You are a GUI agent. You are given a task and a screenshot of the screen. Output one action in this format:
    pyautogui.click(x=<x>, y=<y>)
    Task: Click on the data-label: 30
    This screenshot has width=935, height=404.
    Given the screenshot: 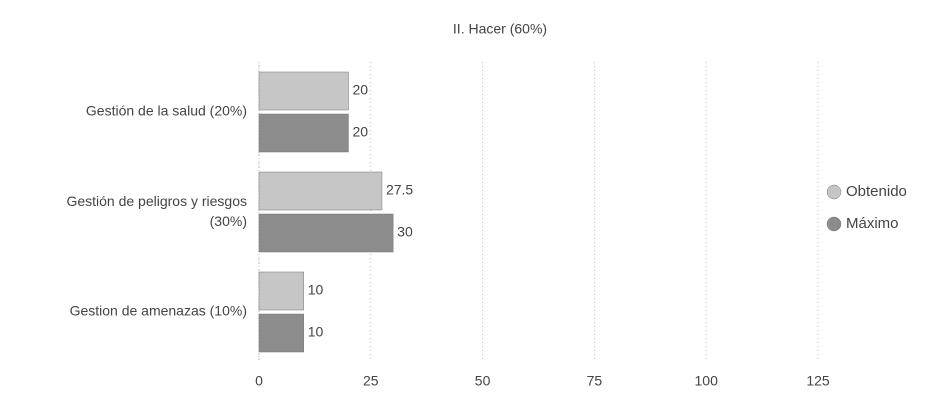 What is the action you would take?
    pyautogui.click(x=405, y=232)
    